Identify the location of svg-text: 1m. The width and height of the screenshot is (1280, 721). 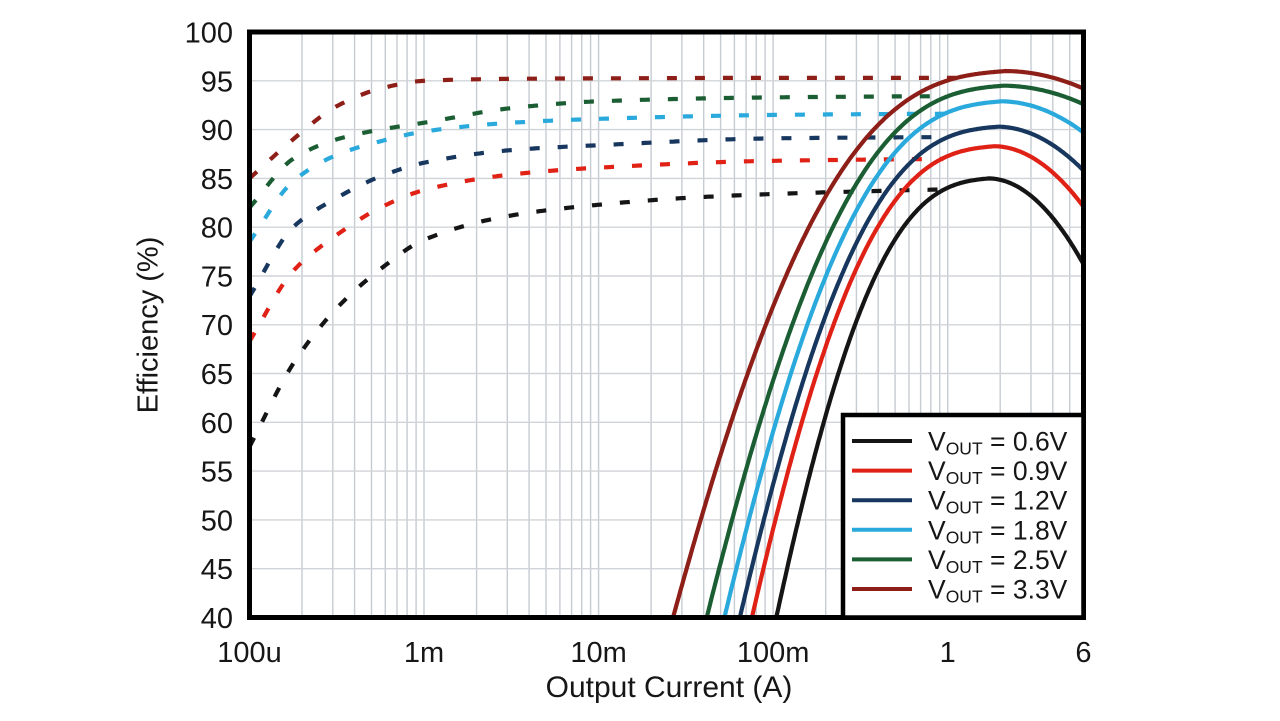
(424, 653).